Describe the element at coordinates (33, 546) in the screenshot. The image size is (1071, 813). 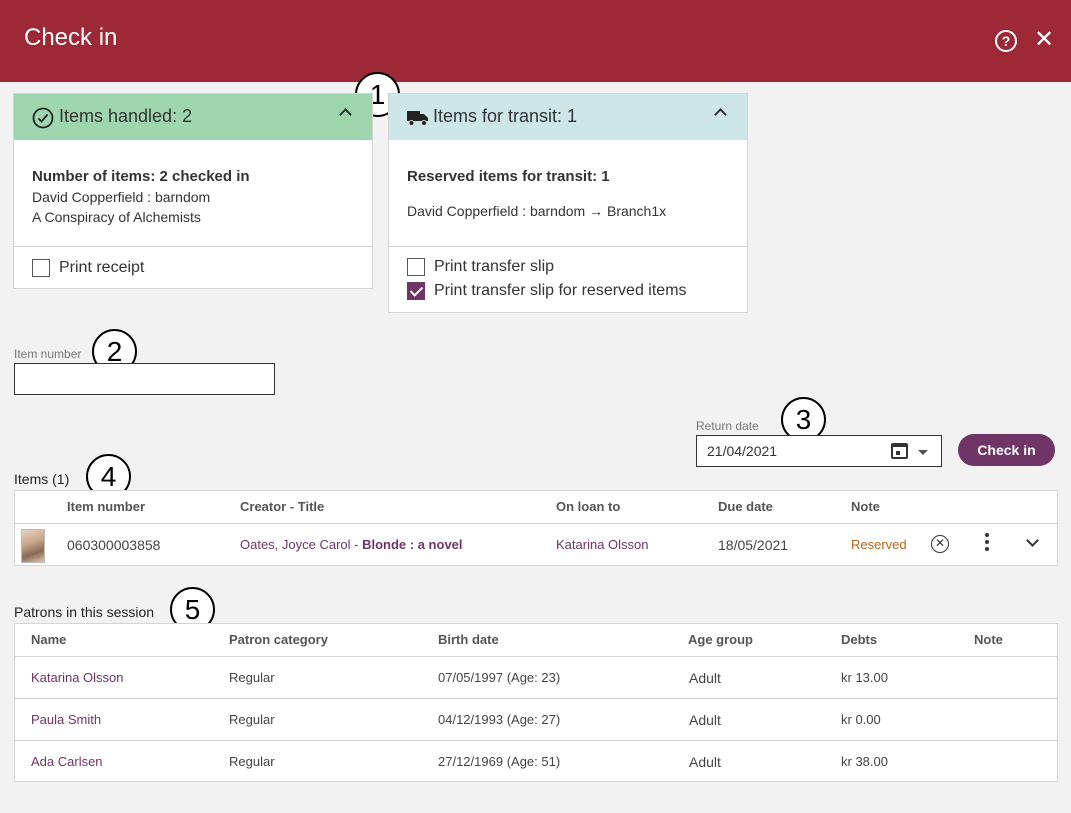
I see `book-cover-thumbnail` at that location.